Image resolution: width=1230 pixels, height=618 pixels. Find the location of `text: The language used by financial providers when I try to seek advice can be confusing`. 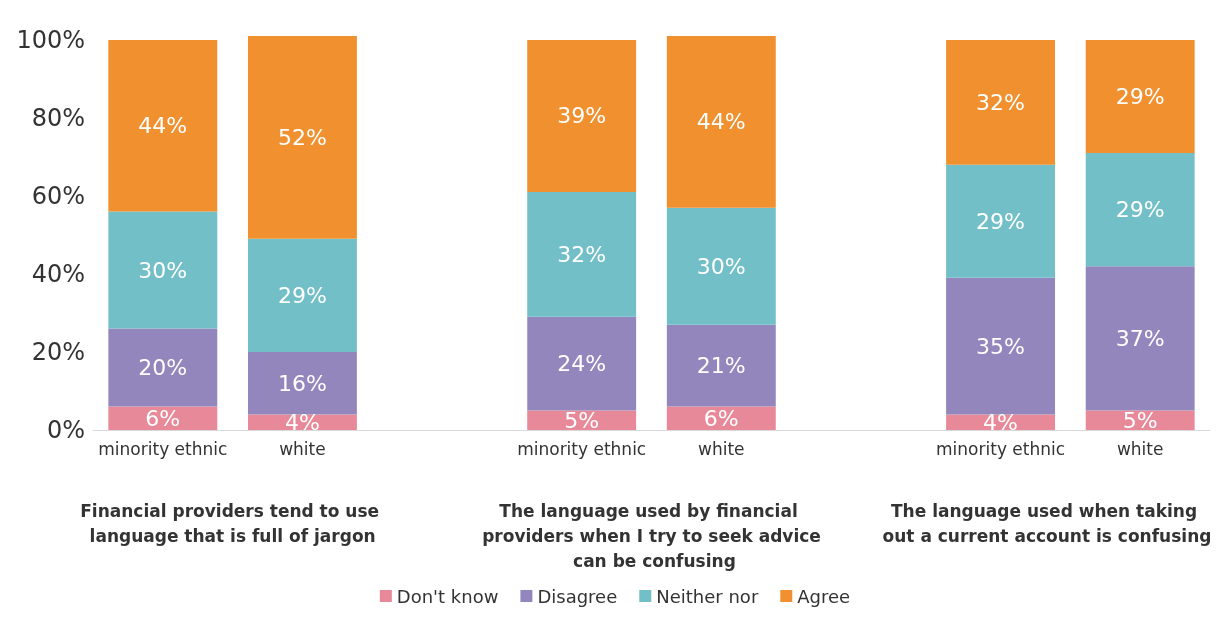

text: The language used by financial providers when I try to seek advice can be confusing is located at coordinates (651, 535).